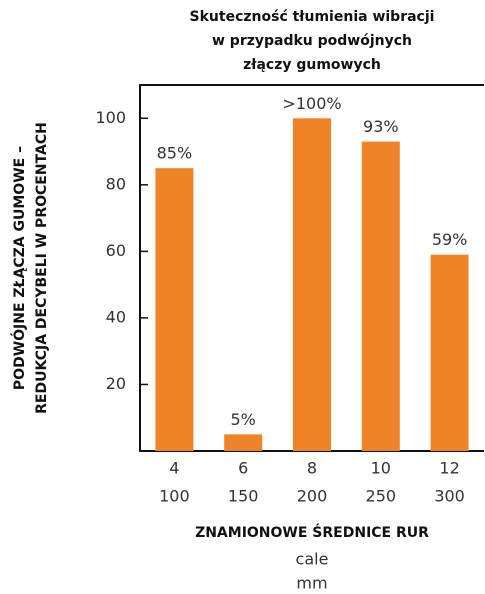 Image resolution: width=485 pixels, height=594 pixels. I want to click on x-tick-label: 200, so click(312, 496).